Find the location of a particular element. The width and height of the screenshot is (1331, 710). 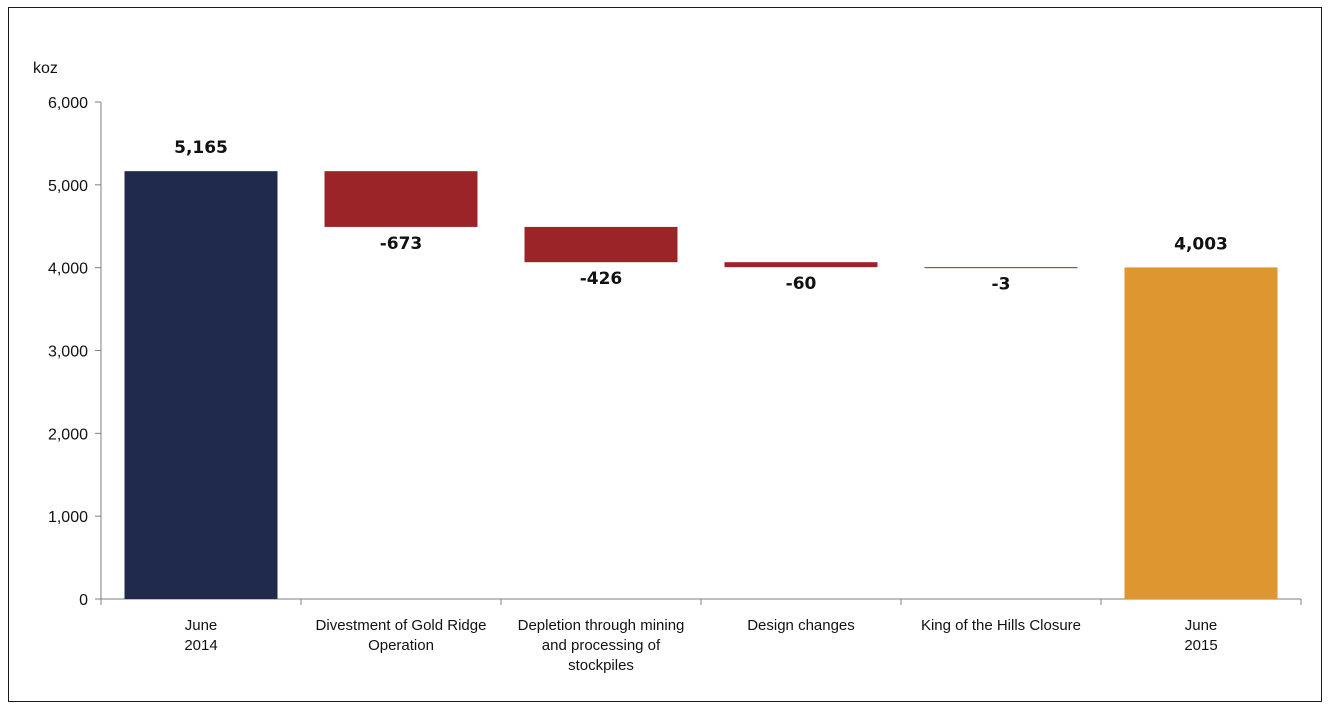

category-label: stockpiles is located at coordinates (601, 665).